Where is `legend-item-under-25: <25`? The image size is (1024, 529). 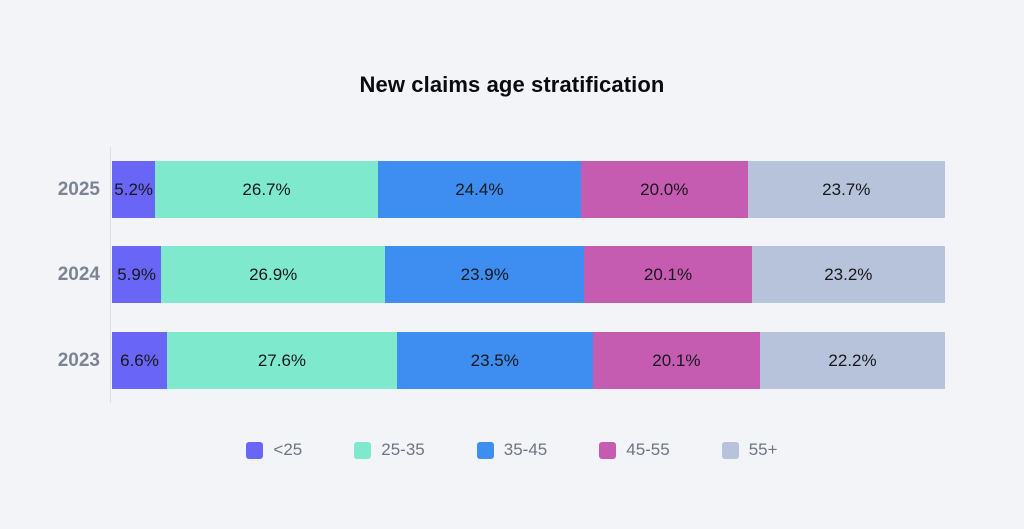
legend-item-under-25: <25 is located at coordinates (274, 450).